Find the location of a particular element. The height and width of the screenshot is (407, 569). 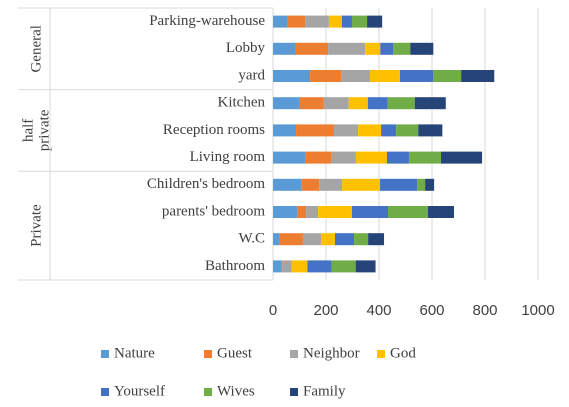

group-label: Private is located at coordinates (36, 225).